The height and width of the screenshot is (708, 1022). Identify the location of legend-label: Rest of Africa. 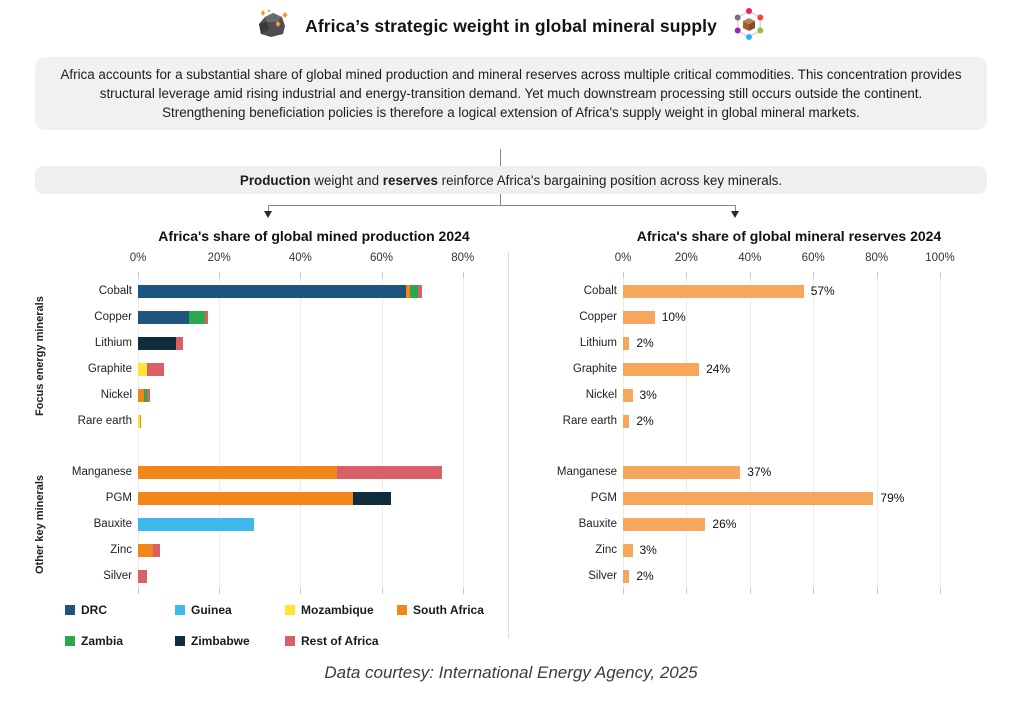
(340, 641).